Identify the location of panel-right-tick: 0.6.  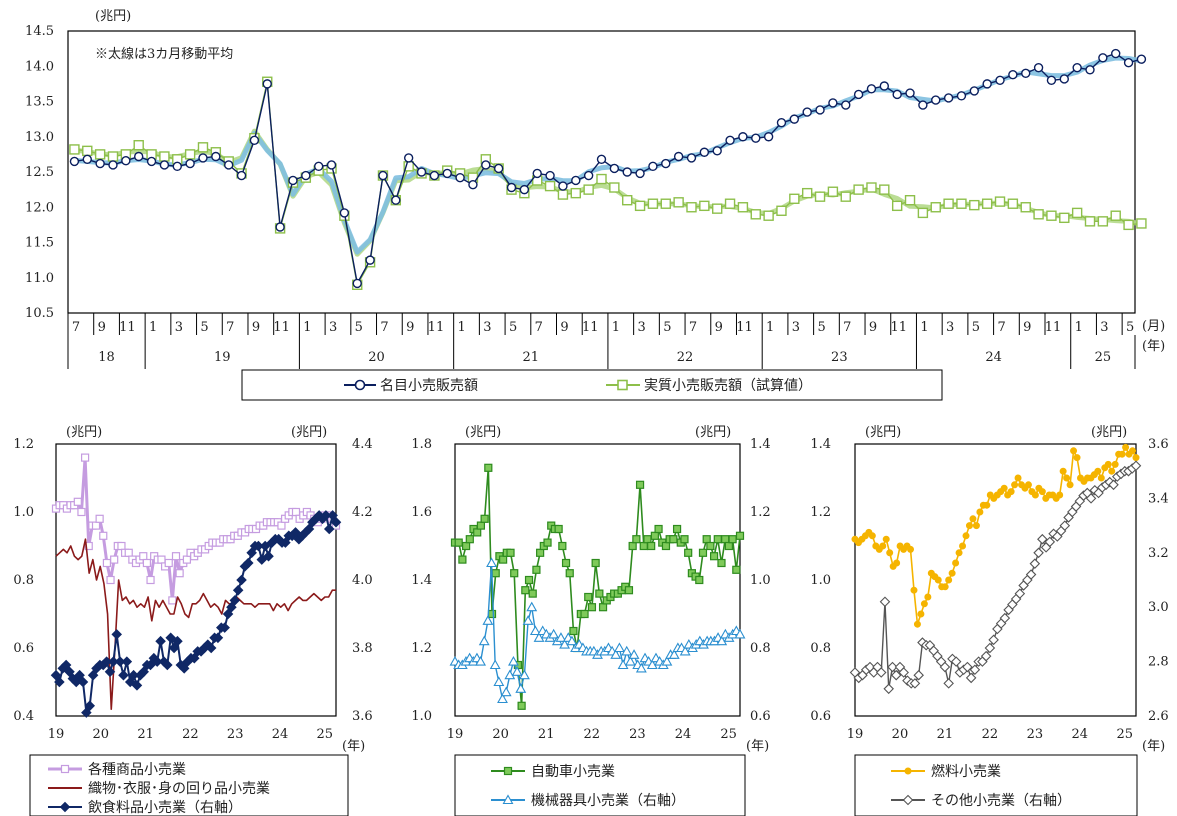
(760, 716).